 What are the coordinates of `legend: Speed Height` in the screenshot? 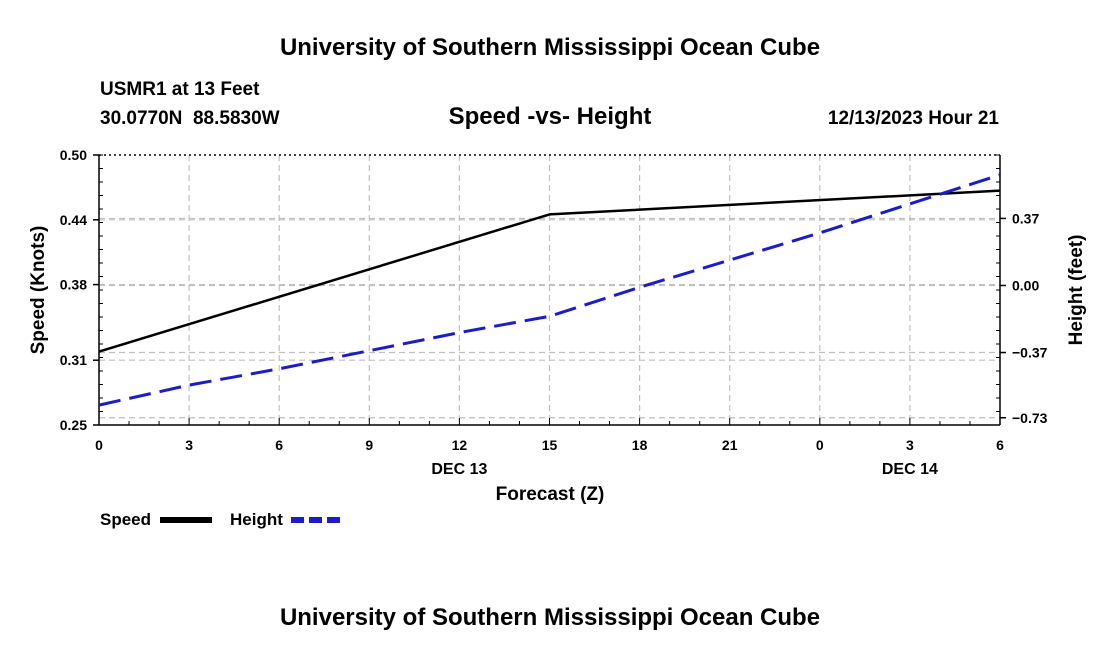 It's located at (221, 519).